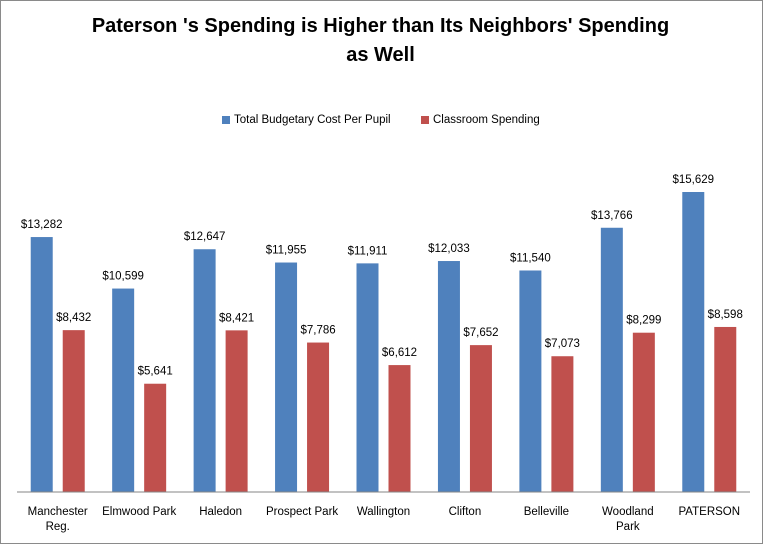  What do you see at coordinates (643, 321) in the screenshot?
I see `data-label-classroom: $8,299` at bounding box center [643, 321].